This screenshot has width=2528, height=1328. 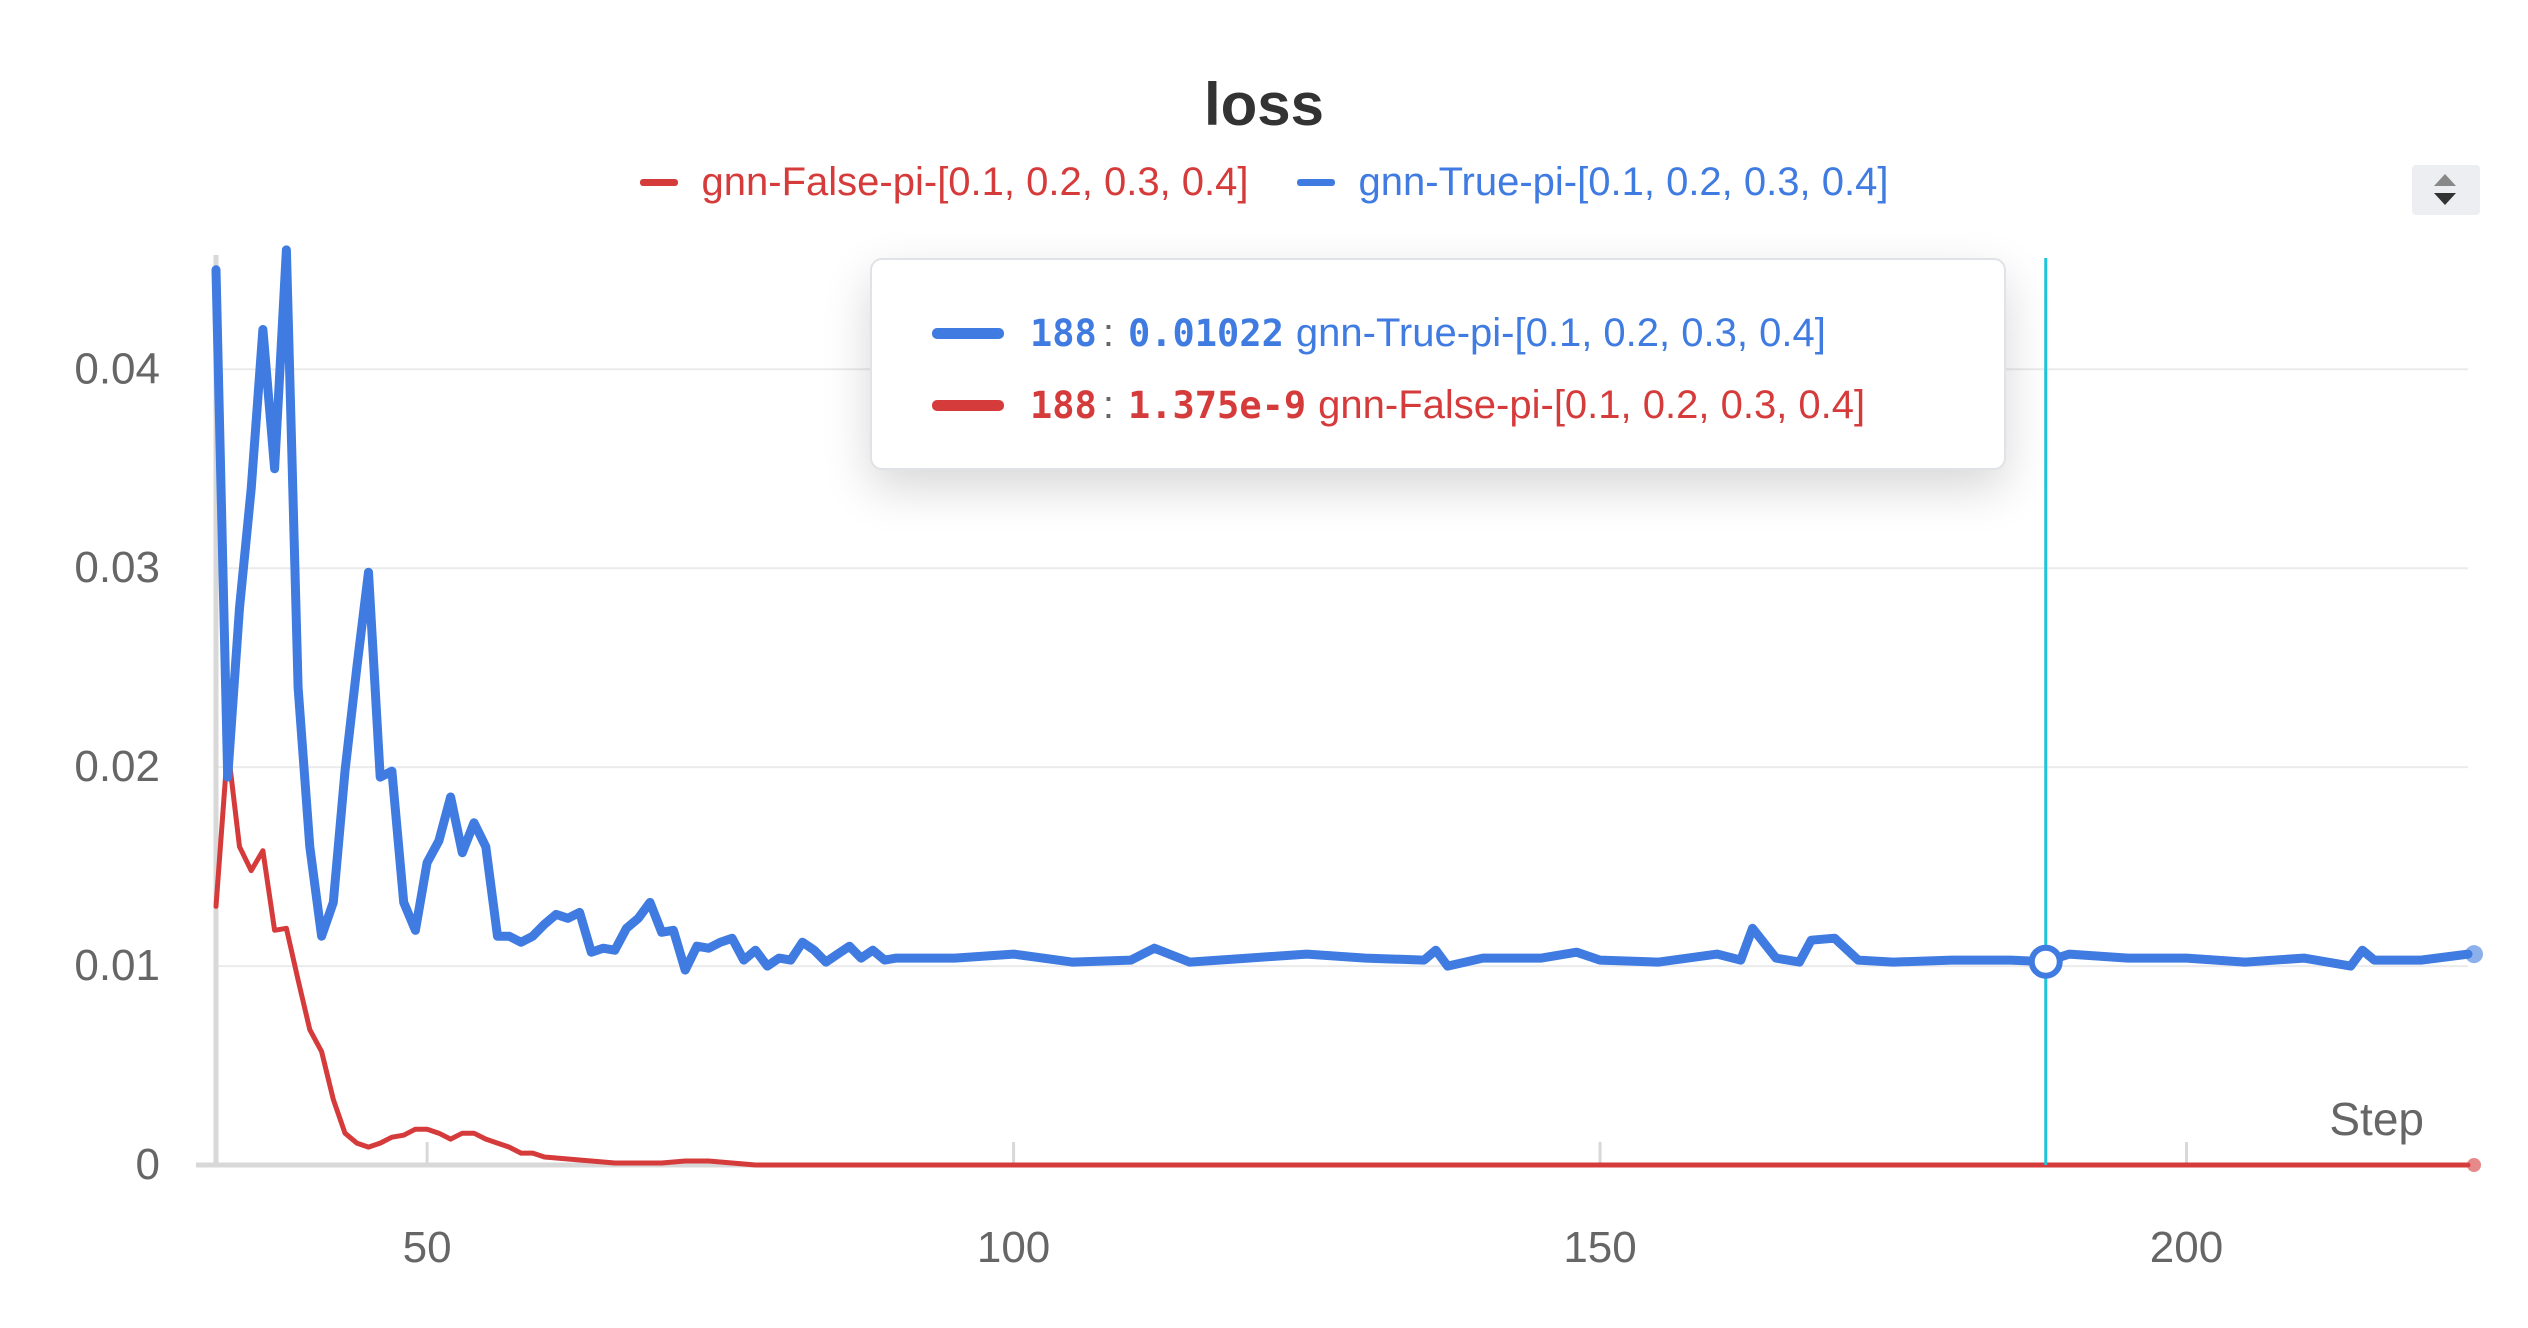 What do you see at coordinates (968, 405) in the screenshot?
I see `tooltip-swatch-red` at bounding box center [968, 405].